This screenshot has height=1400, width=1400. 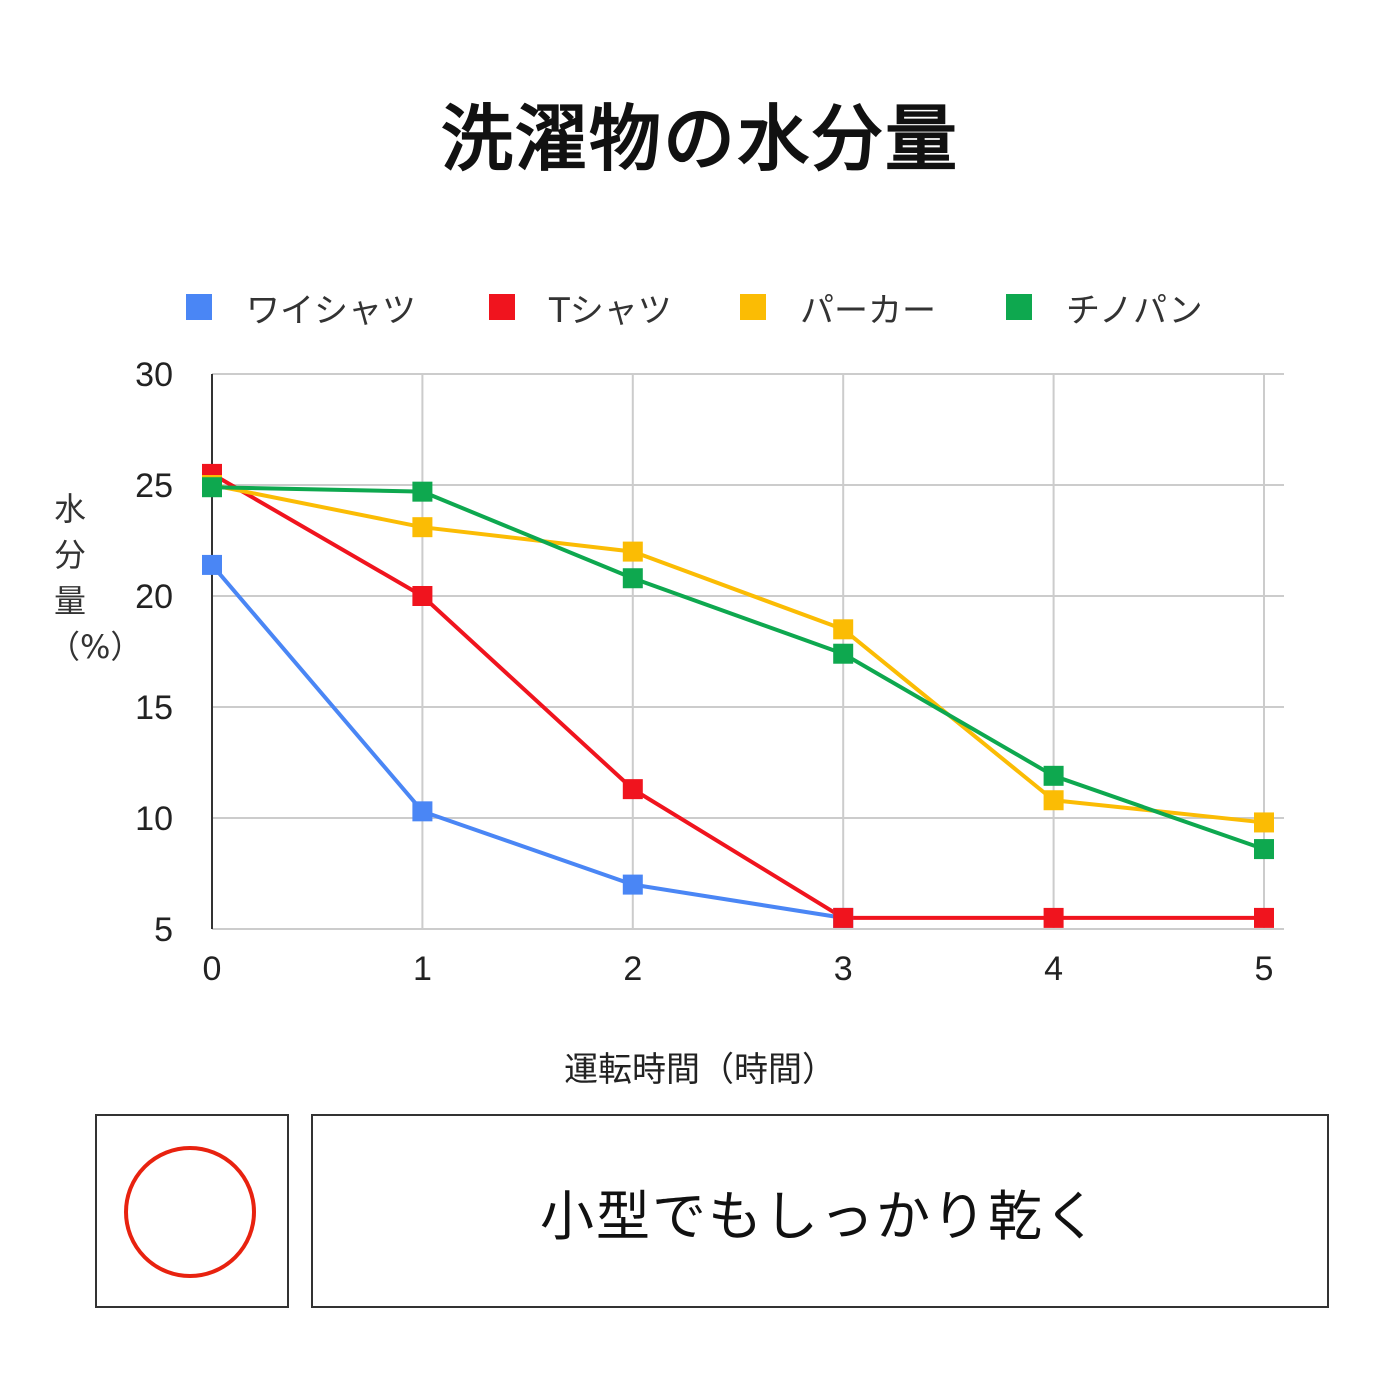 I want to click on y-tick-label-5: 5, so click(x=163, y=930).